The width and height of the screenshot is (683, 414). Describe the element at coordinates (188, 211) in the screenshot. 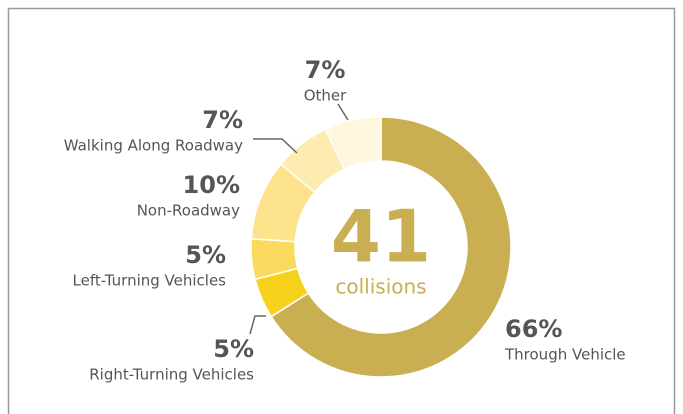

I see `category-label: Non-Roadway` at that location.